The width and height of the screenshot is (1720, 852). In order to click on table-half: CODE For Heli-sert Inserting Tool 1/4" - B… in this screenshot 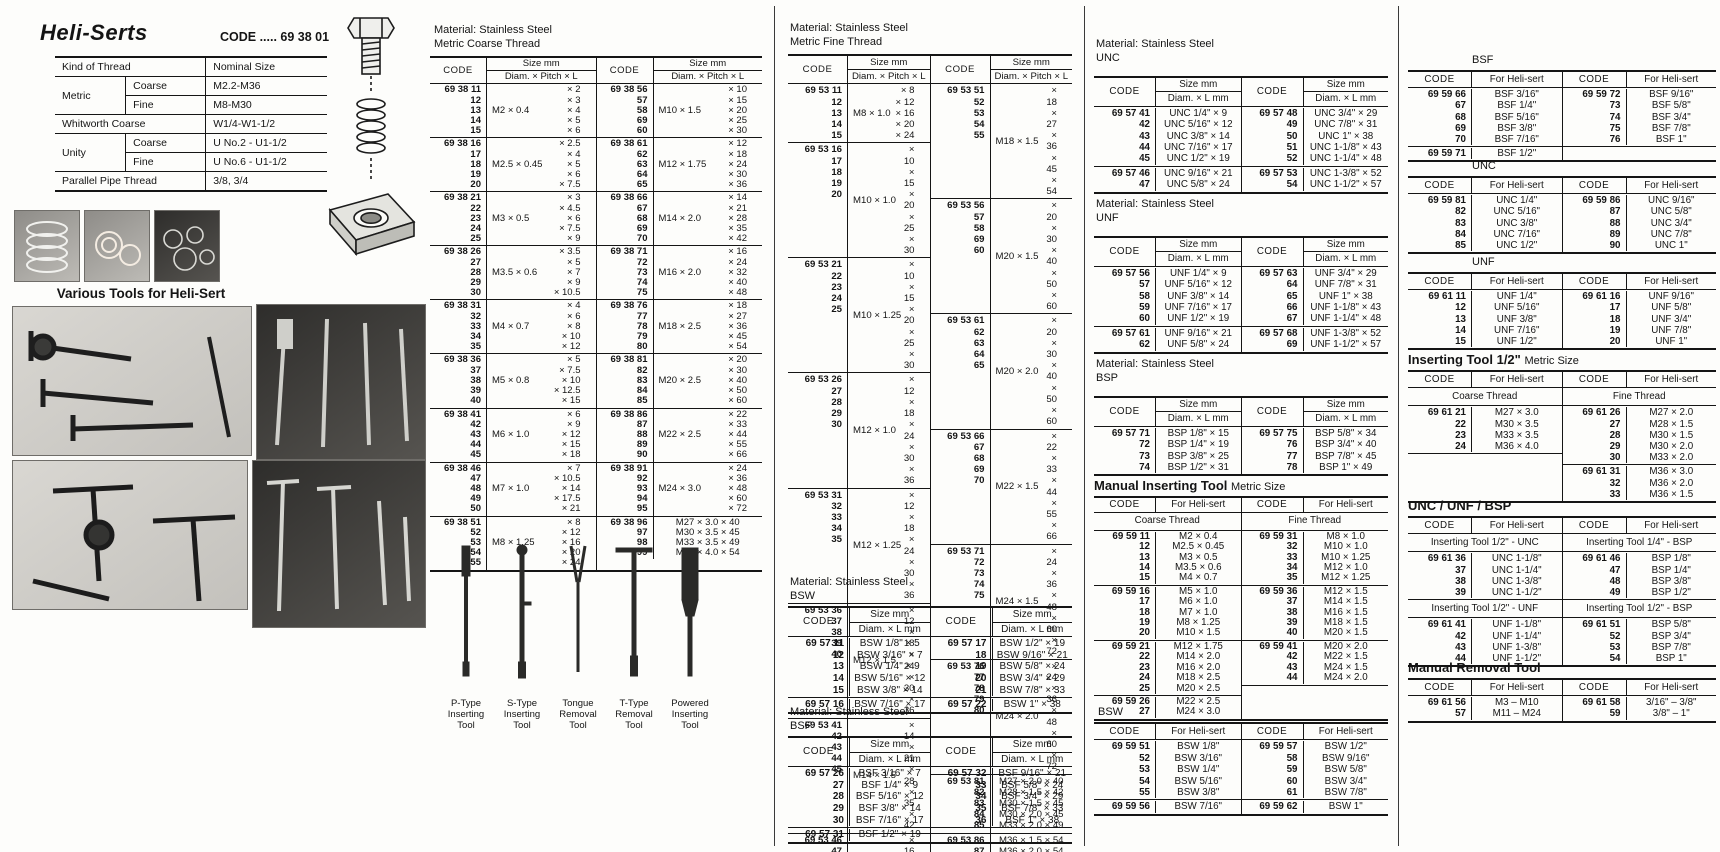, I will do `click(1639, 592)`.